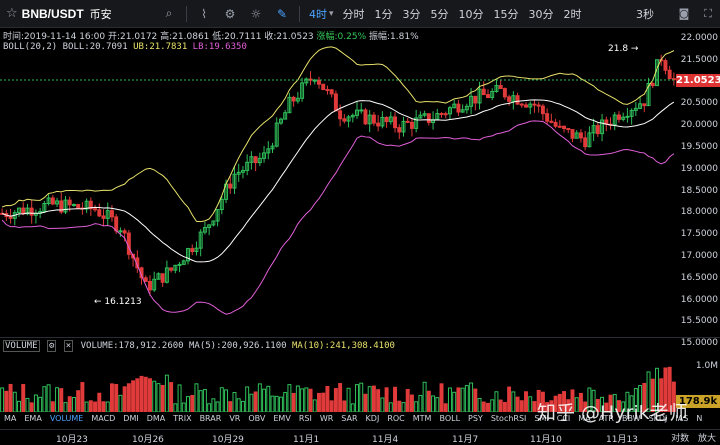  I want to click on indicator-boll: BOLL, so click(450, 418).